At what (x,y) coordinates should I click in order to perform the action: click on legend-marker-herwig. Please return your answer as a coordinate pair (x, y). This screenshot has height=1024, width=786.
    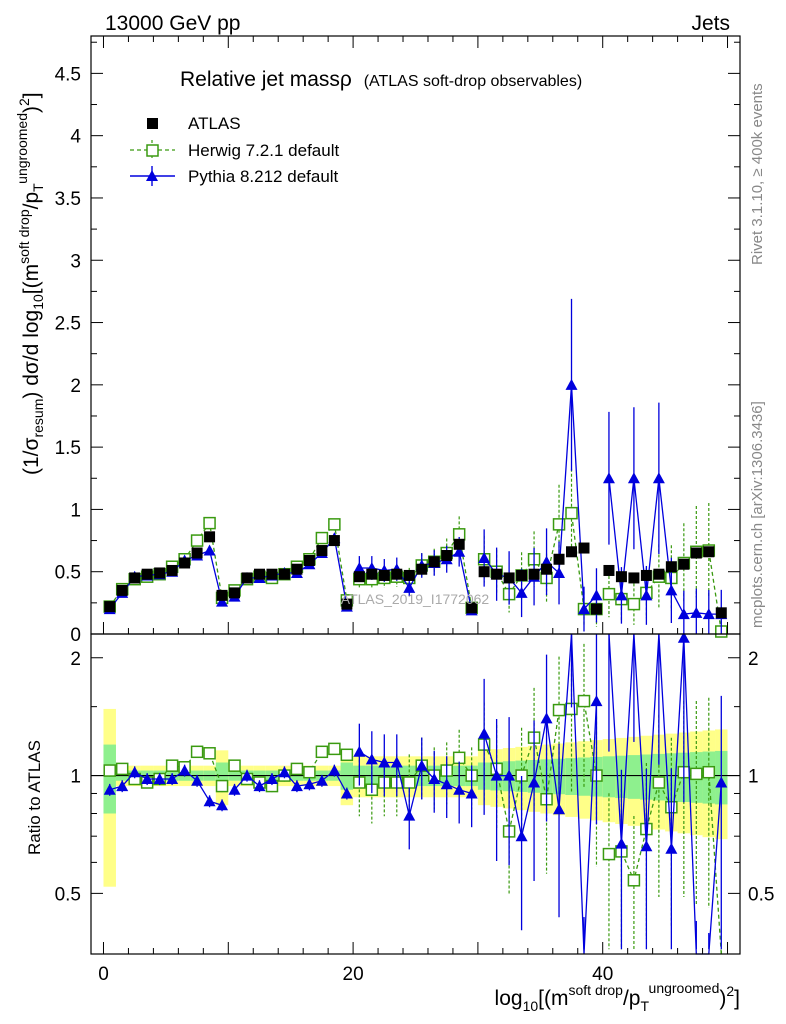
    Looking at the image, I should click on (152, 150).